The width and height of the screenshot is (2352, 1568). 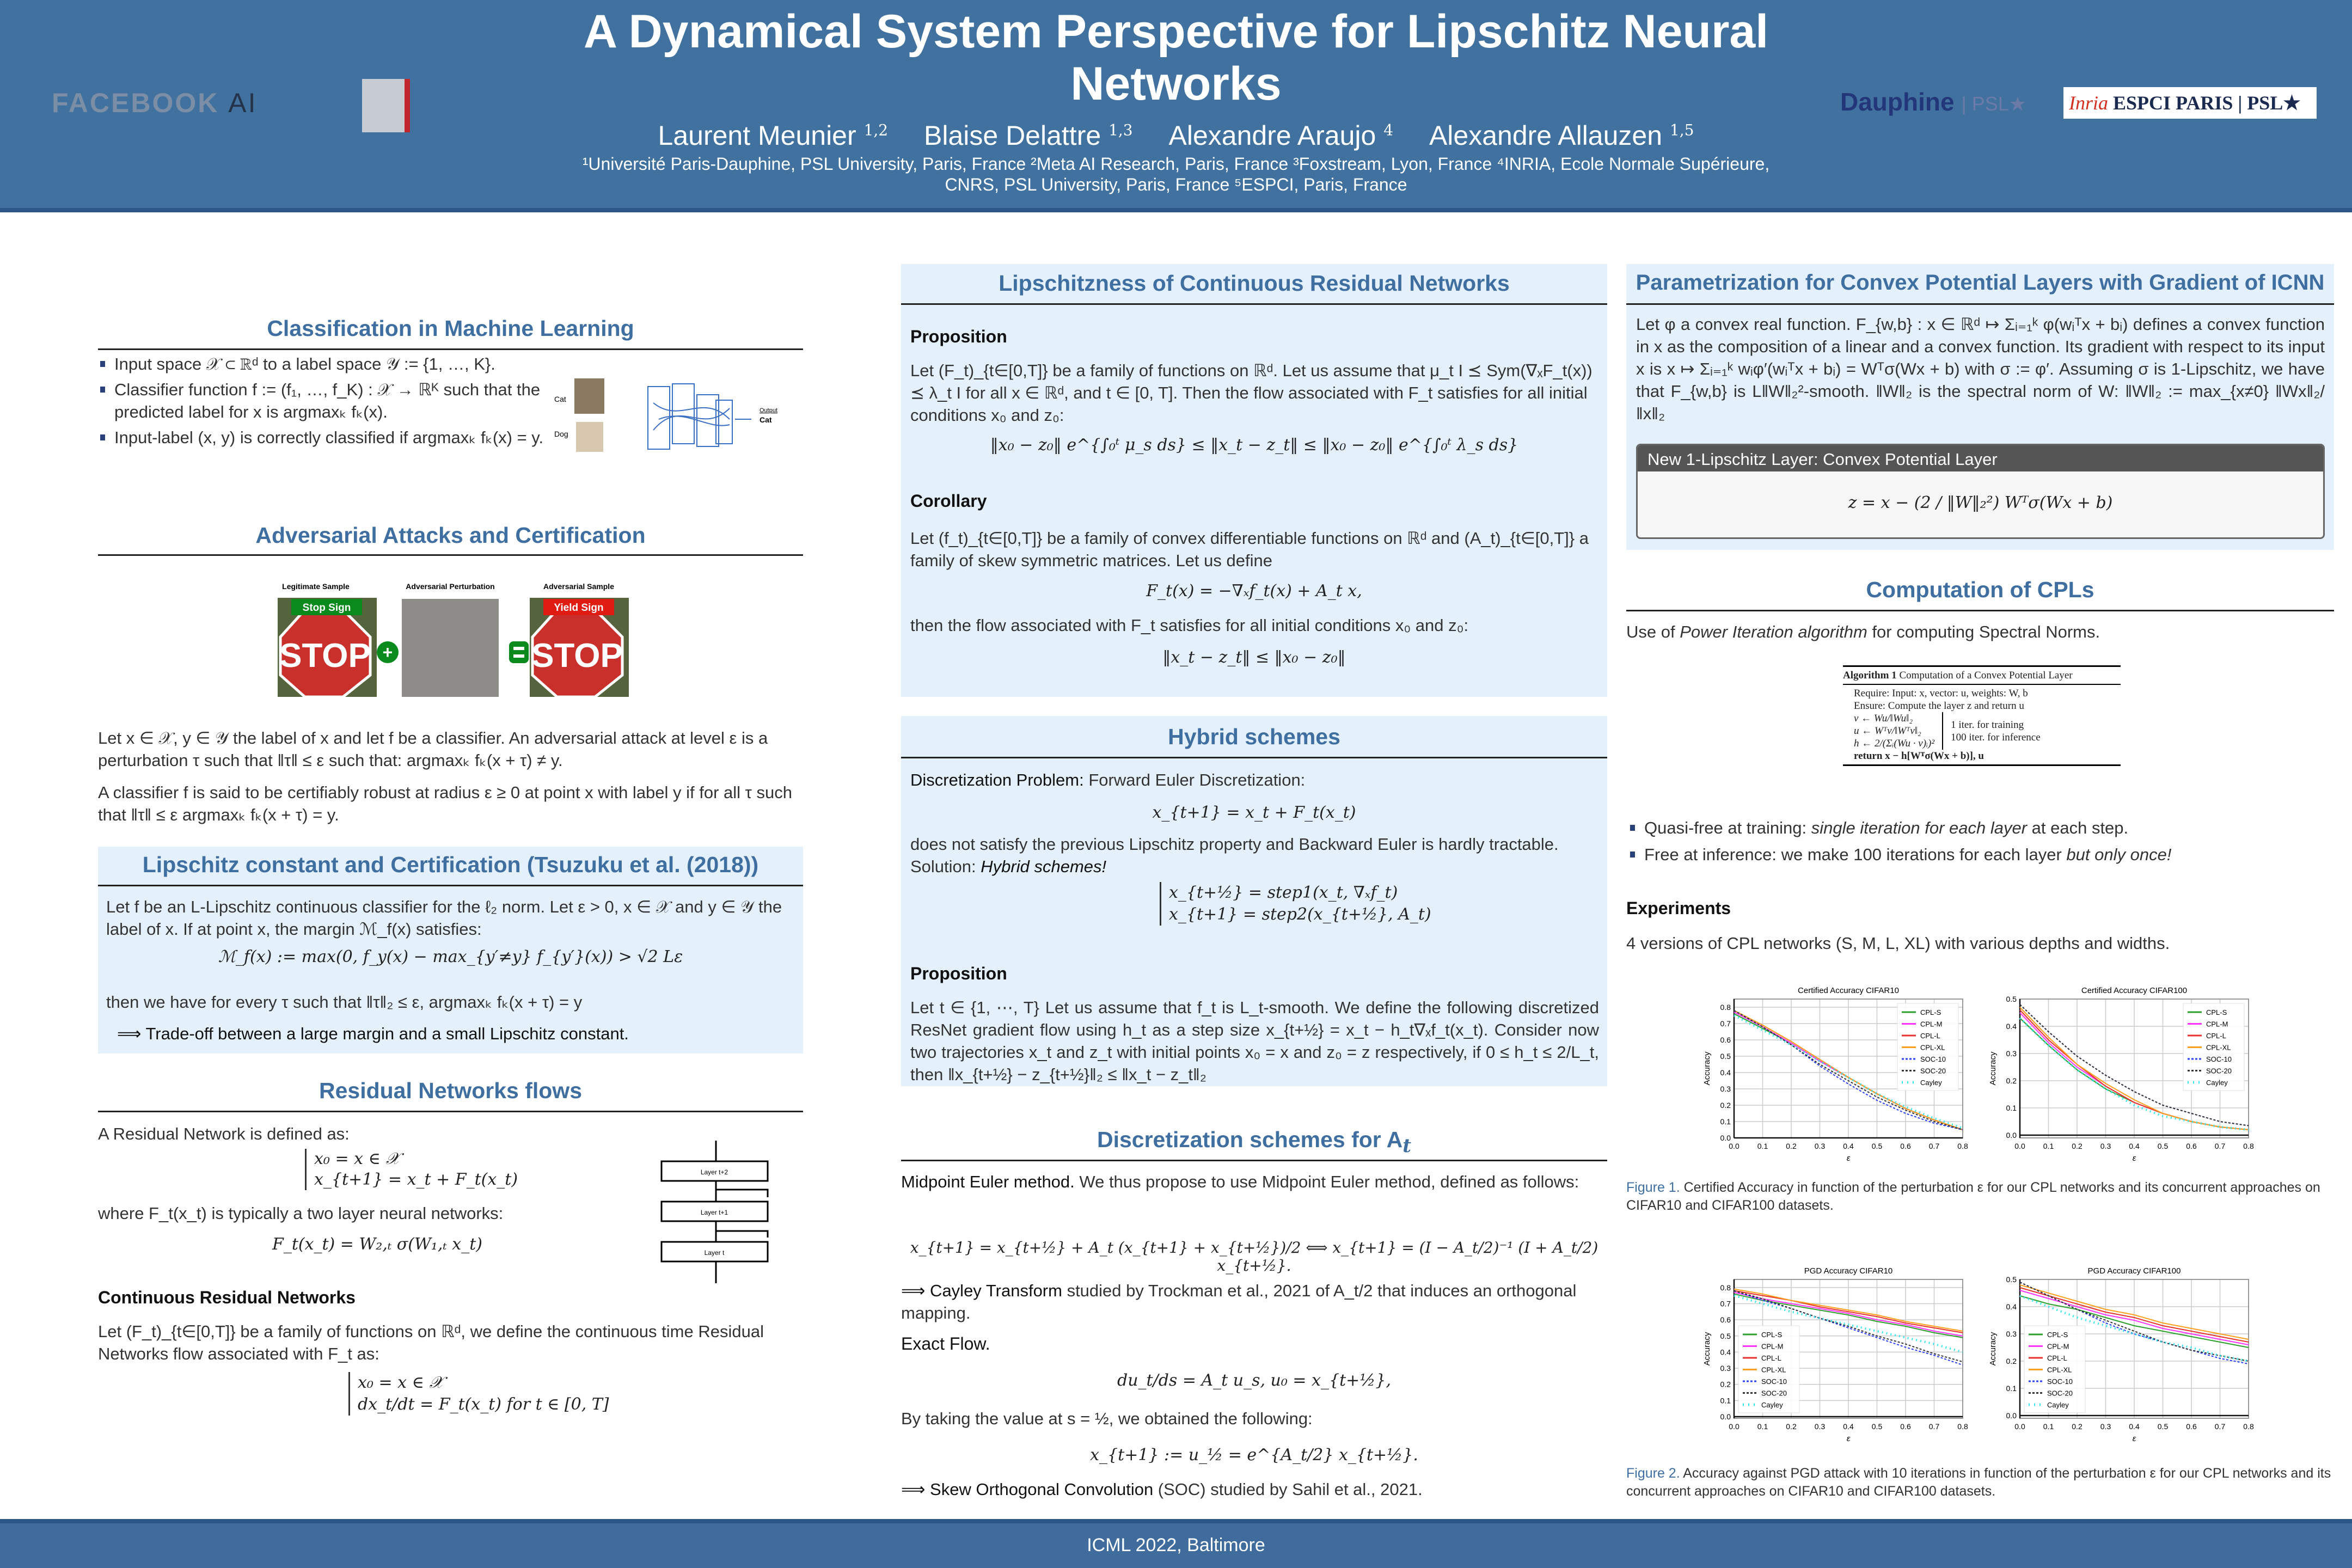 I want to click on section-title-adversarial: Adversarial Attacks and Certification, so click(x=450, y=535).